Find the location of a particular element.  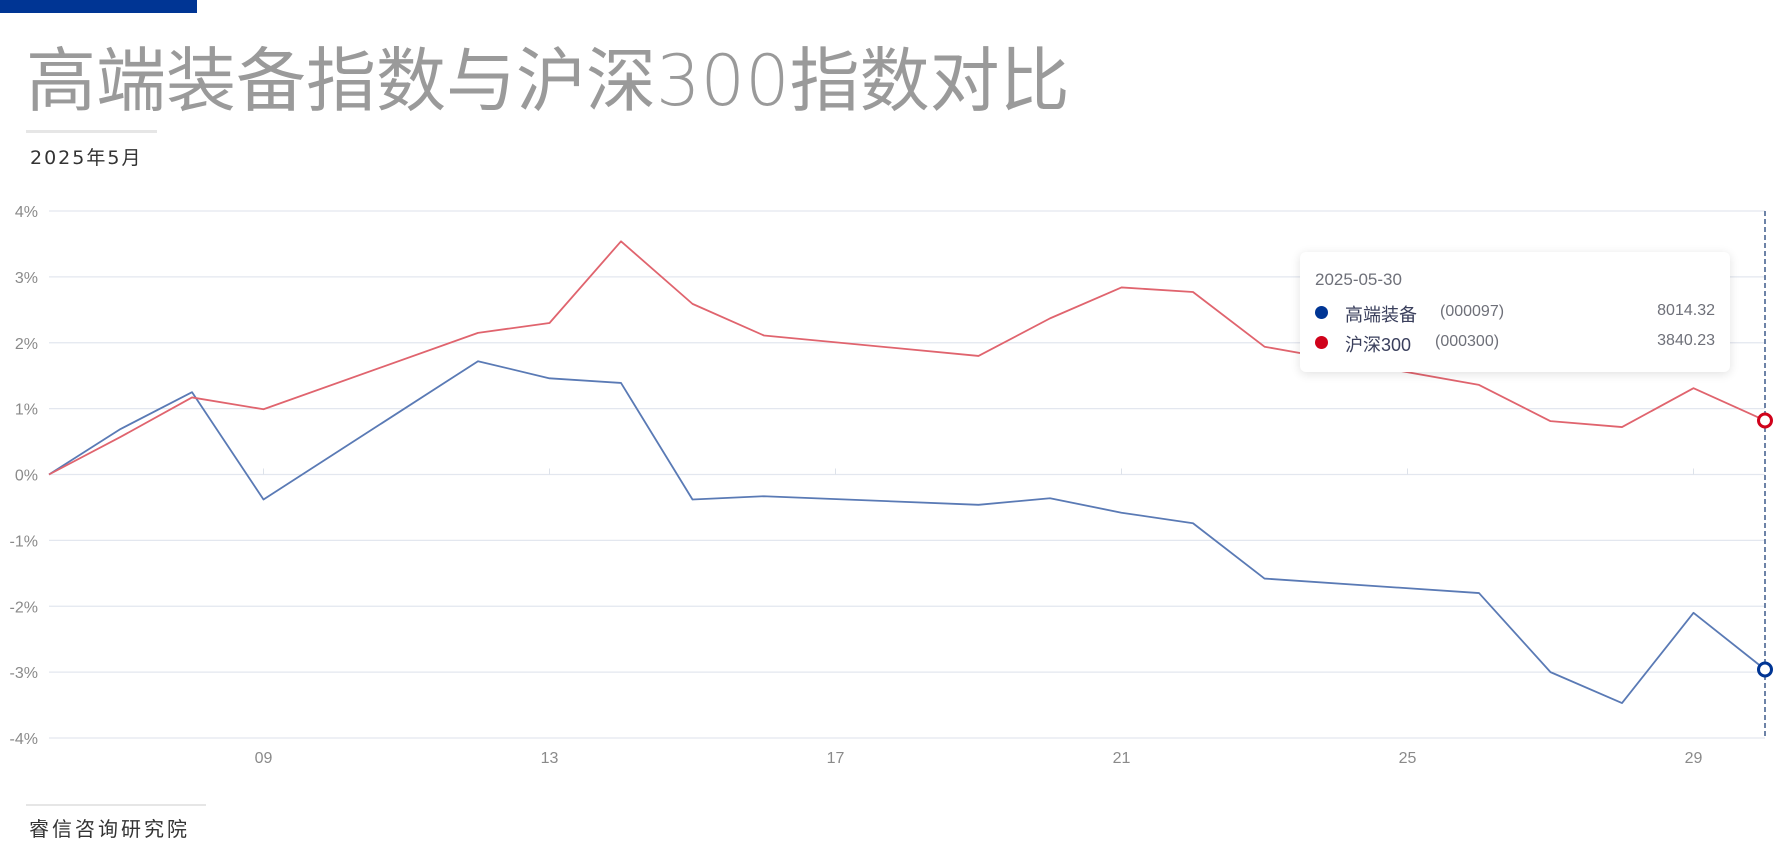

y-axis-labels: 4% 3% 2% 1% 0% -1% -2% -3% -4% is located at coordinates (24, 476).